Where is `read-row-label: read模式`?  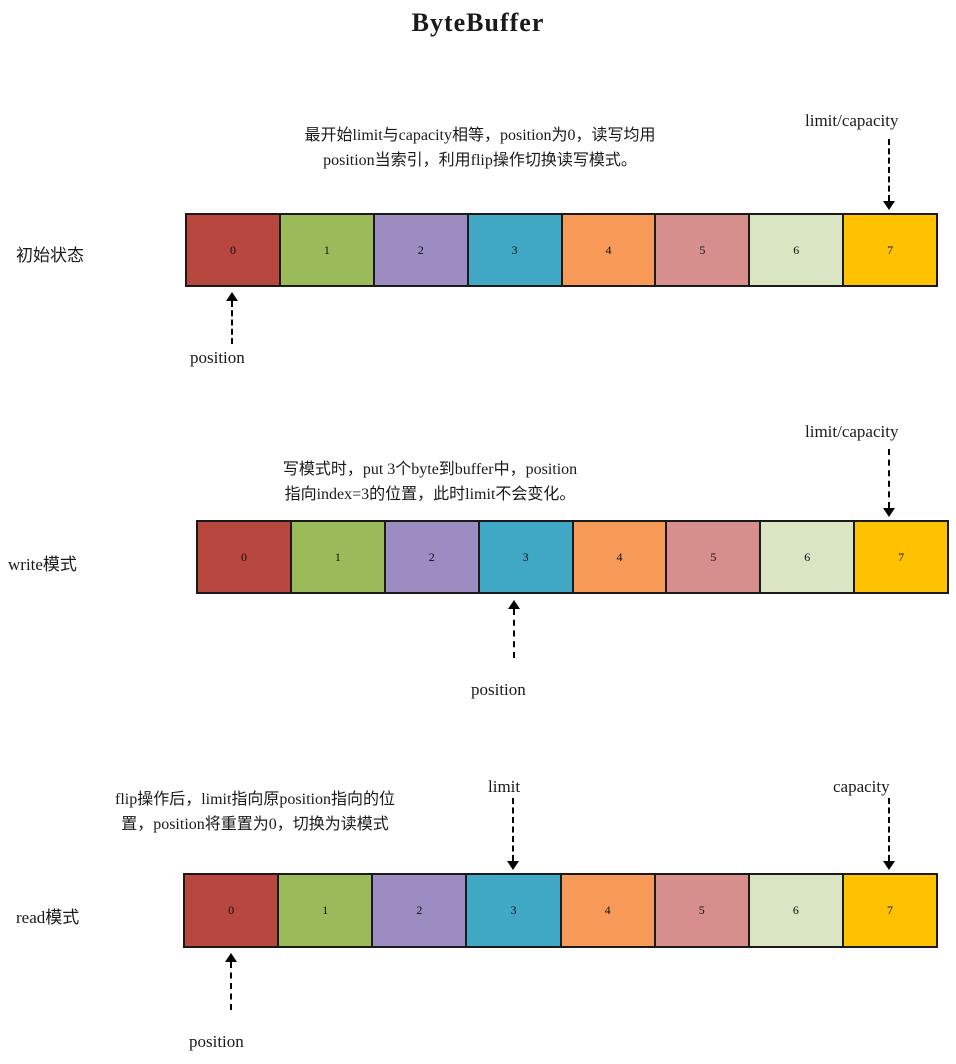 read-row-label: read模式 is located at coordinates (48, 917).